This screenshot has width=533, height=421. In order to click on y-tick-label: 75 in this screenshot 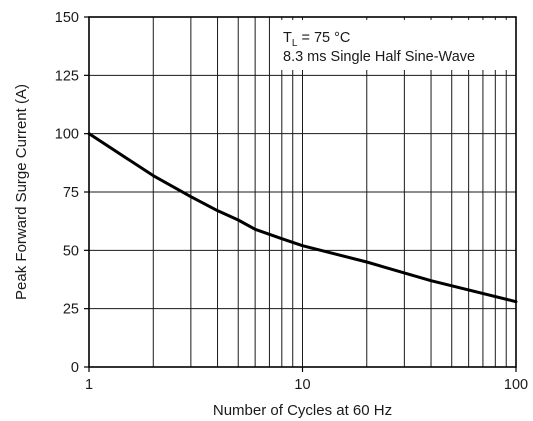, I will do `click(71, 193)`.